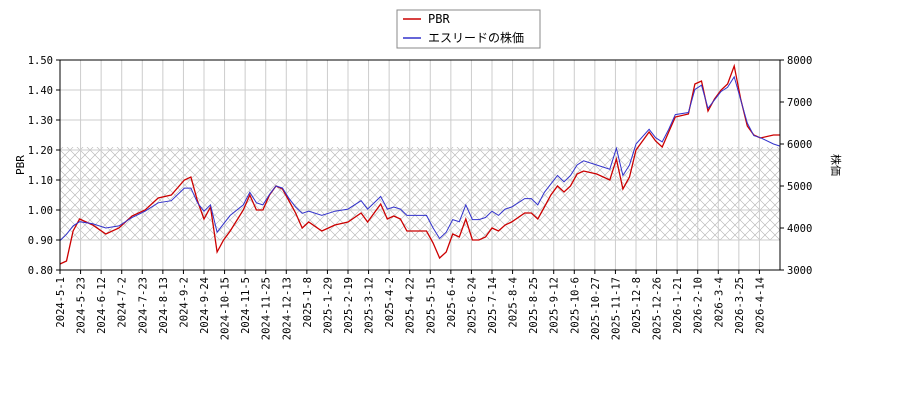 Image resolution: width=900 pixels, height=400 pixels. What do you see at coordinates (143, 305) in the screenshot?
I see `x-tick-label: 2024-7-23` at bounding box center [143, 305].